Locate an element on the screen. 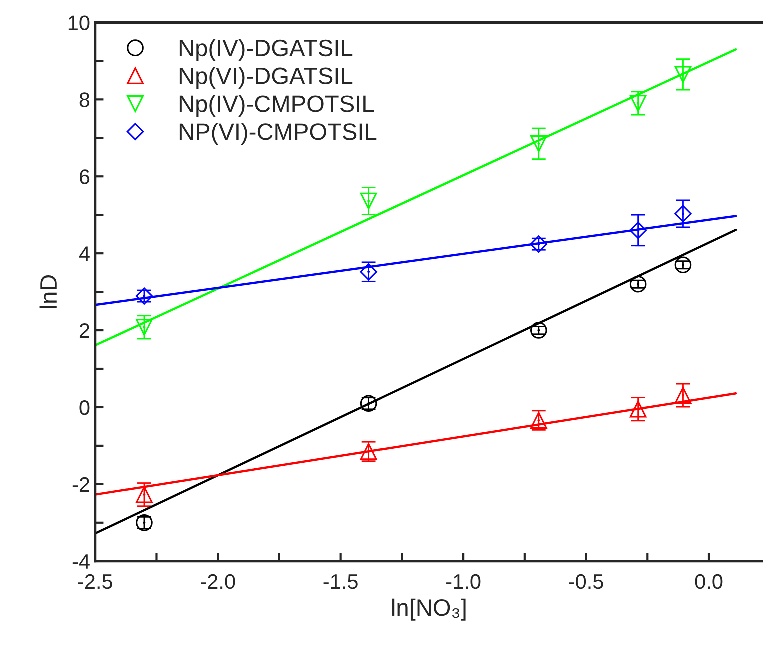 The width and height of the screenshot is (763, 649). x-tick-label: -0.5 is located at coordinates (586, 582).